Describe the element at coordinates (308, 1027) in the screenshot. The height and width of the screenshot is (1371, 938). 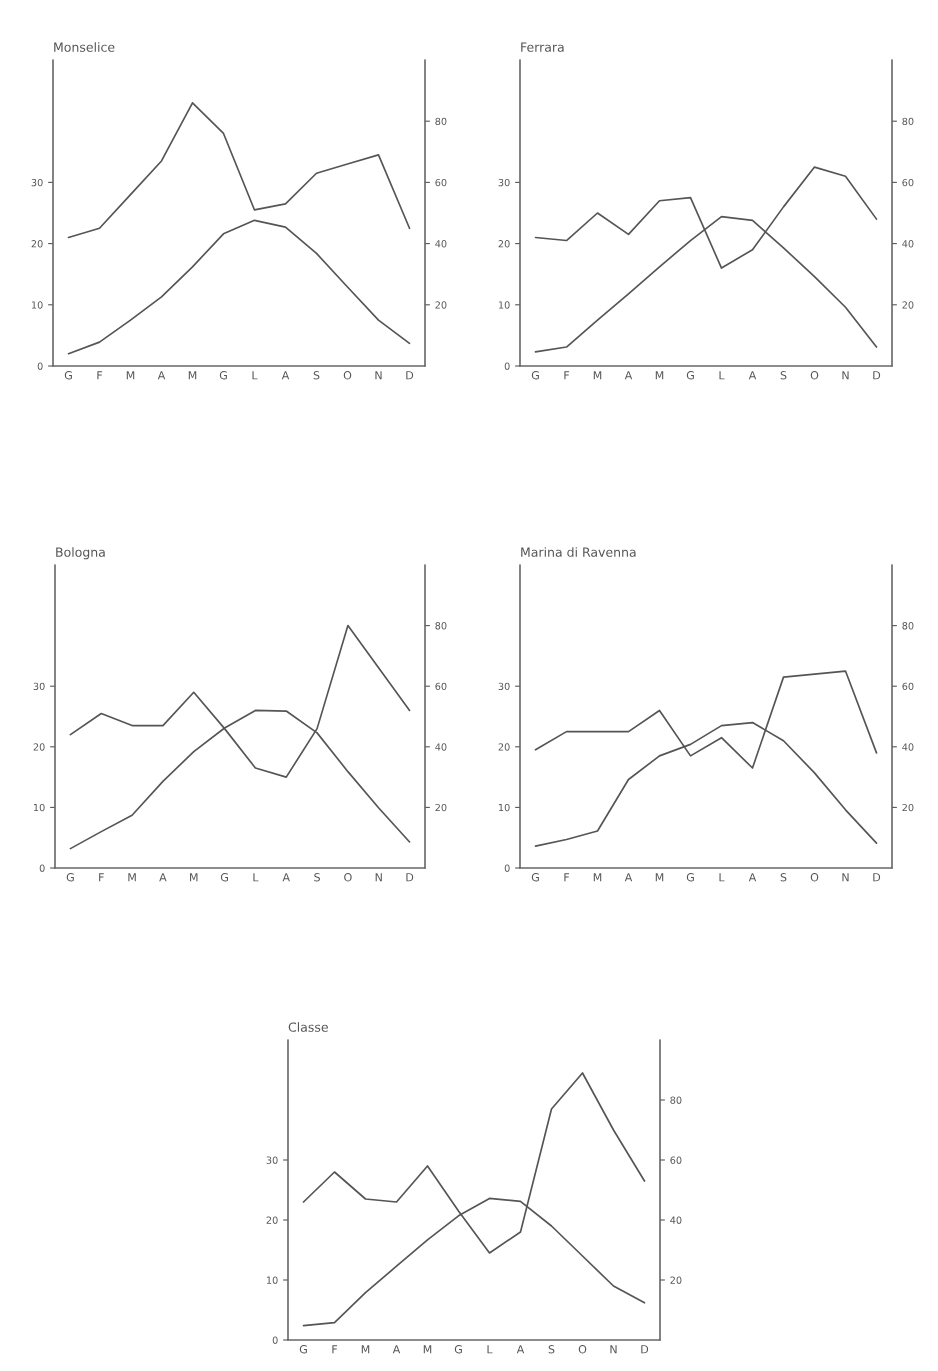
I see `chart-title: Classe` at that location.